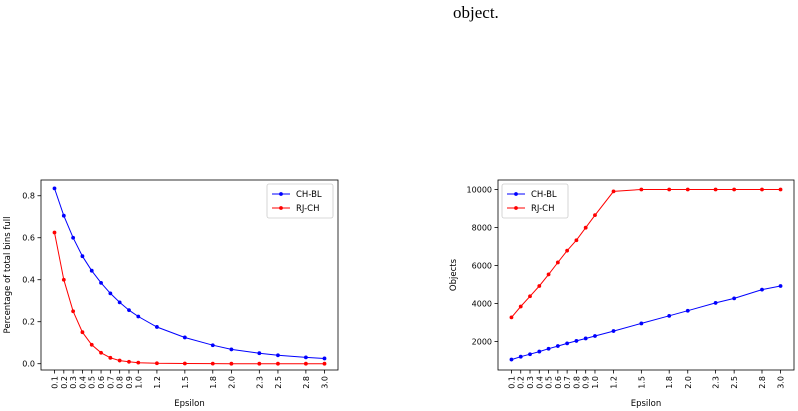 This screenshot has height=411, width=798. Describe the element at coordinates (82, 382) in the screenshot. I see `x-tick-label: 0.4` at that location.